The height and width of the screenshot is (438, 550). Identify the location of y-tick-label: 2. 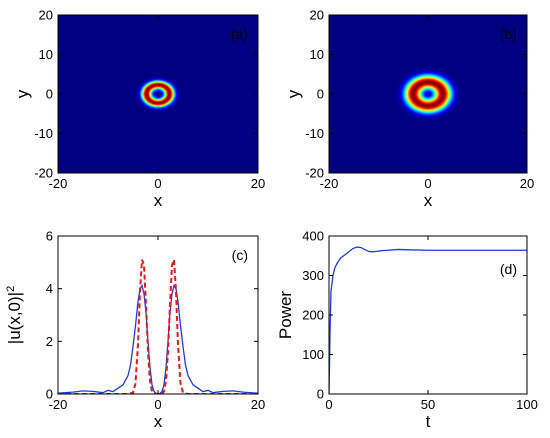
(49, 341).